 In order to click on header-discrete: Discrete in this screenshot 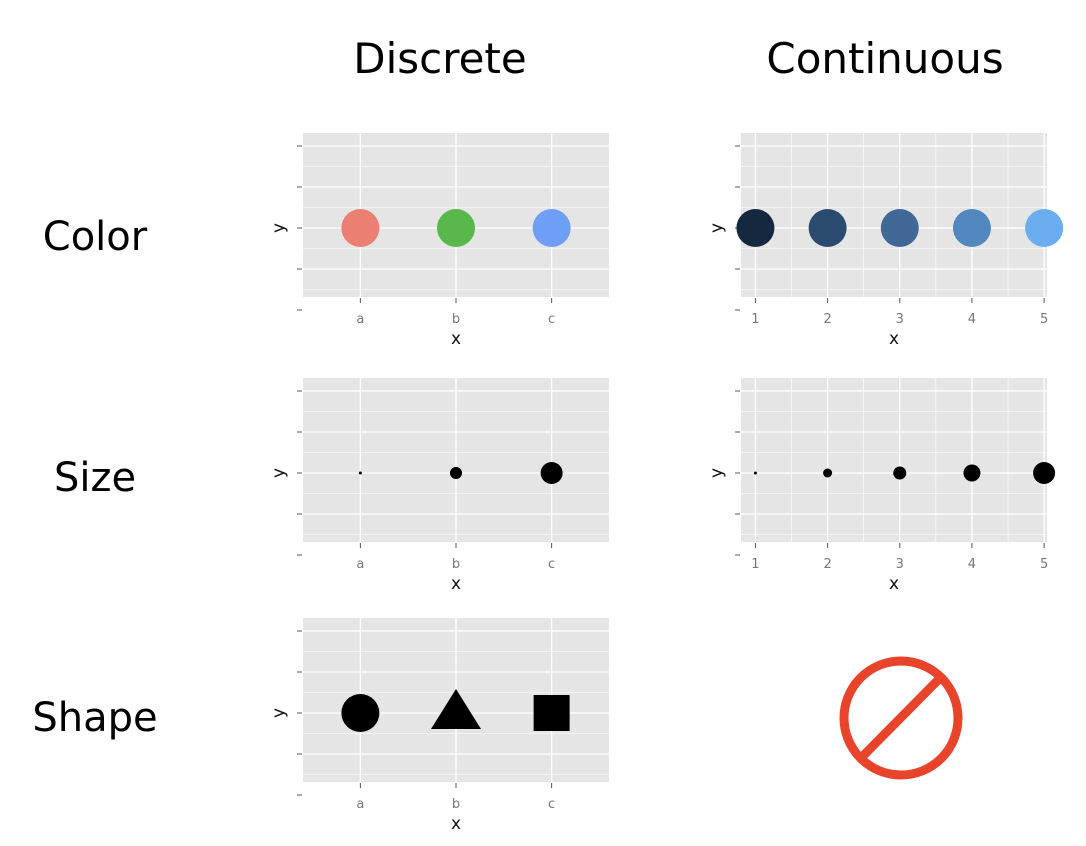, I will do `click(440, 58)`.